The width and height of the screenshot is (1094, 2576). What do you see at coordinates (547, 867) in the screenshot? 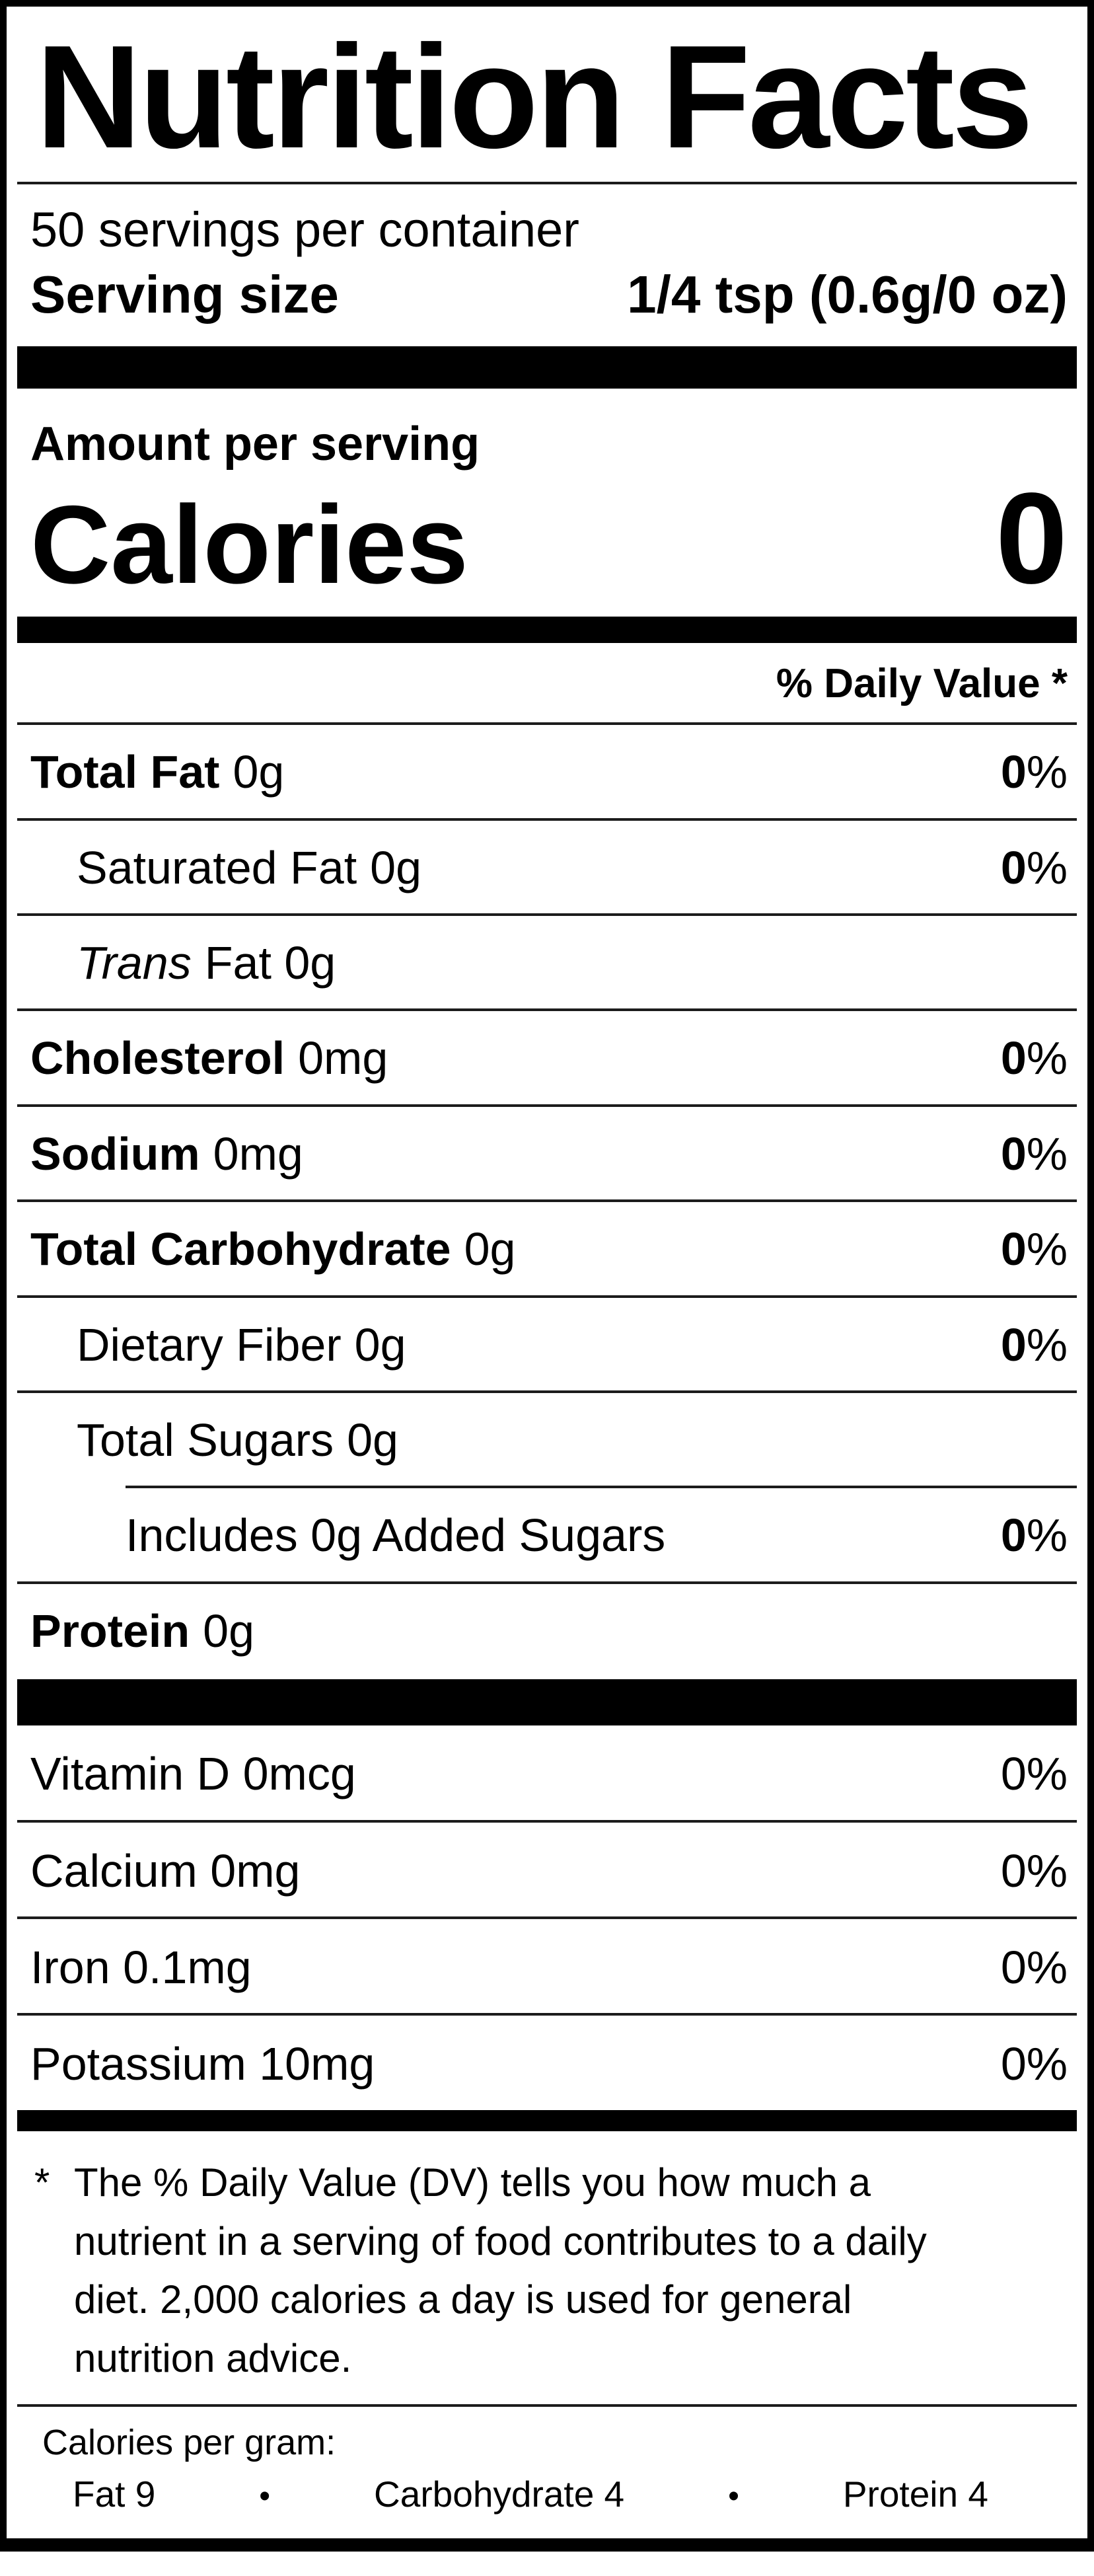
I see `nutrient-row-saturated-fat: Saturated Fat 0g 0%` at bounding box center [547, 867].